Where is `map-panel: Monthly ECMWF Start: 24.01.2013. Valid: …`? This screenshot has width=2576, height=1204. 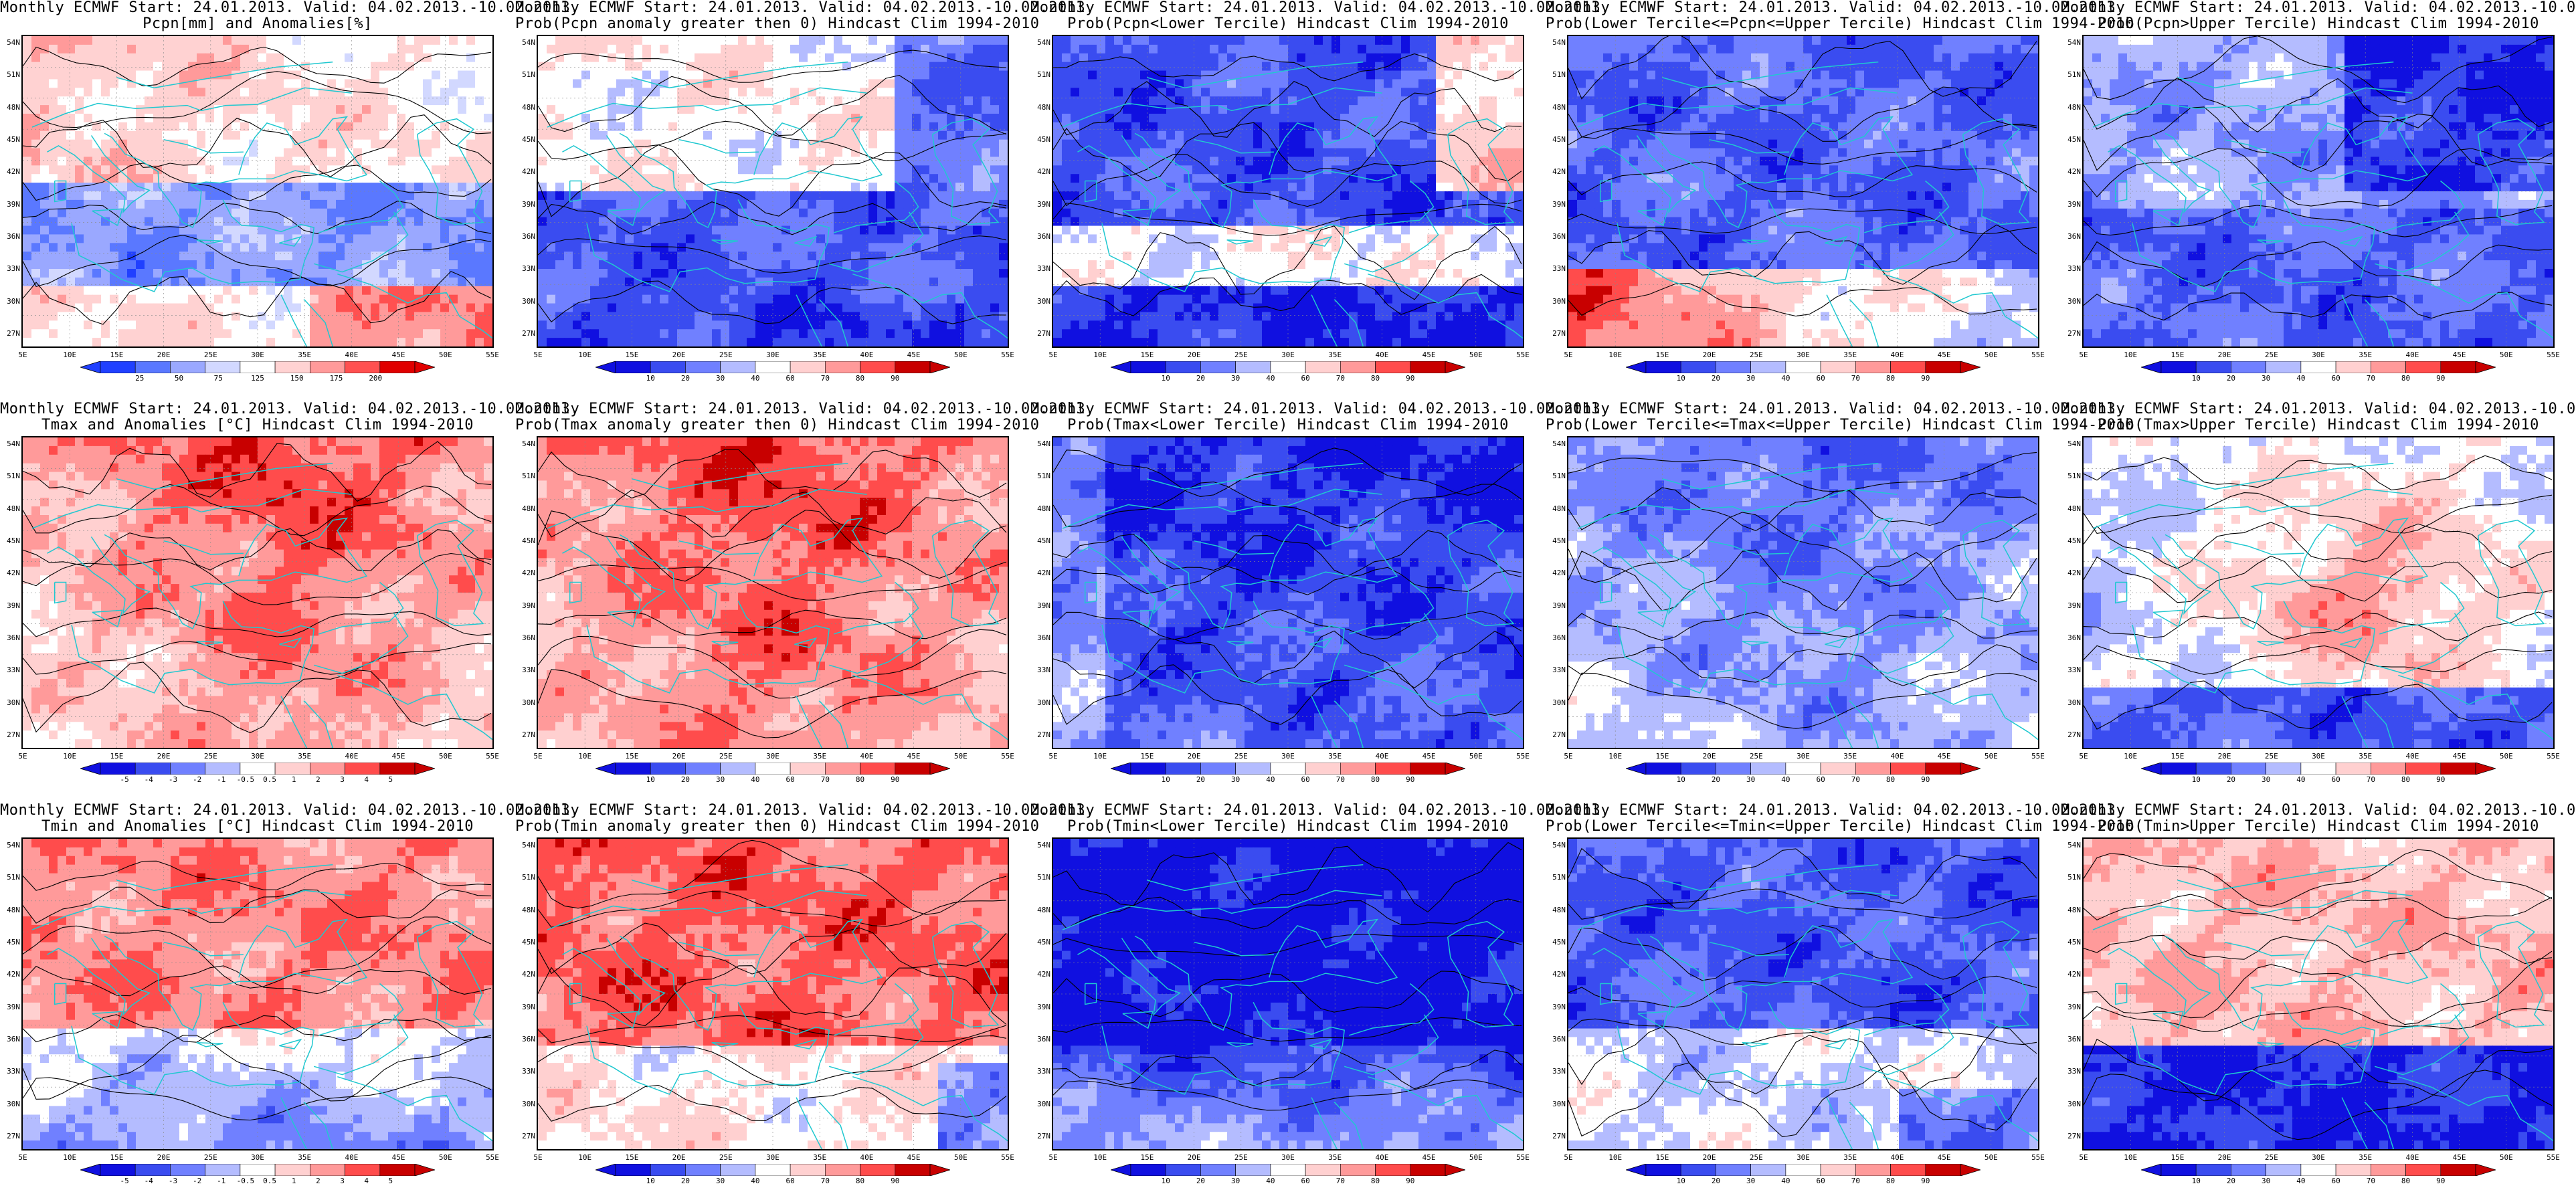
map-panel: Monthly ECMWF Start: 24.01.2013. Valid: … is located at coordinates (1840, 602).